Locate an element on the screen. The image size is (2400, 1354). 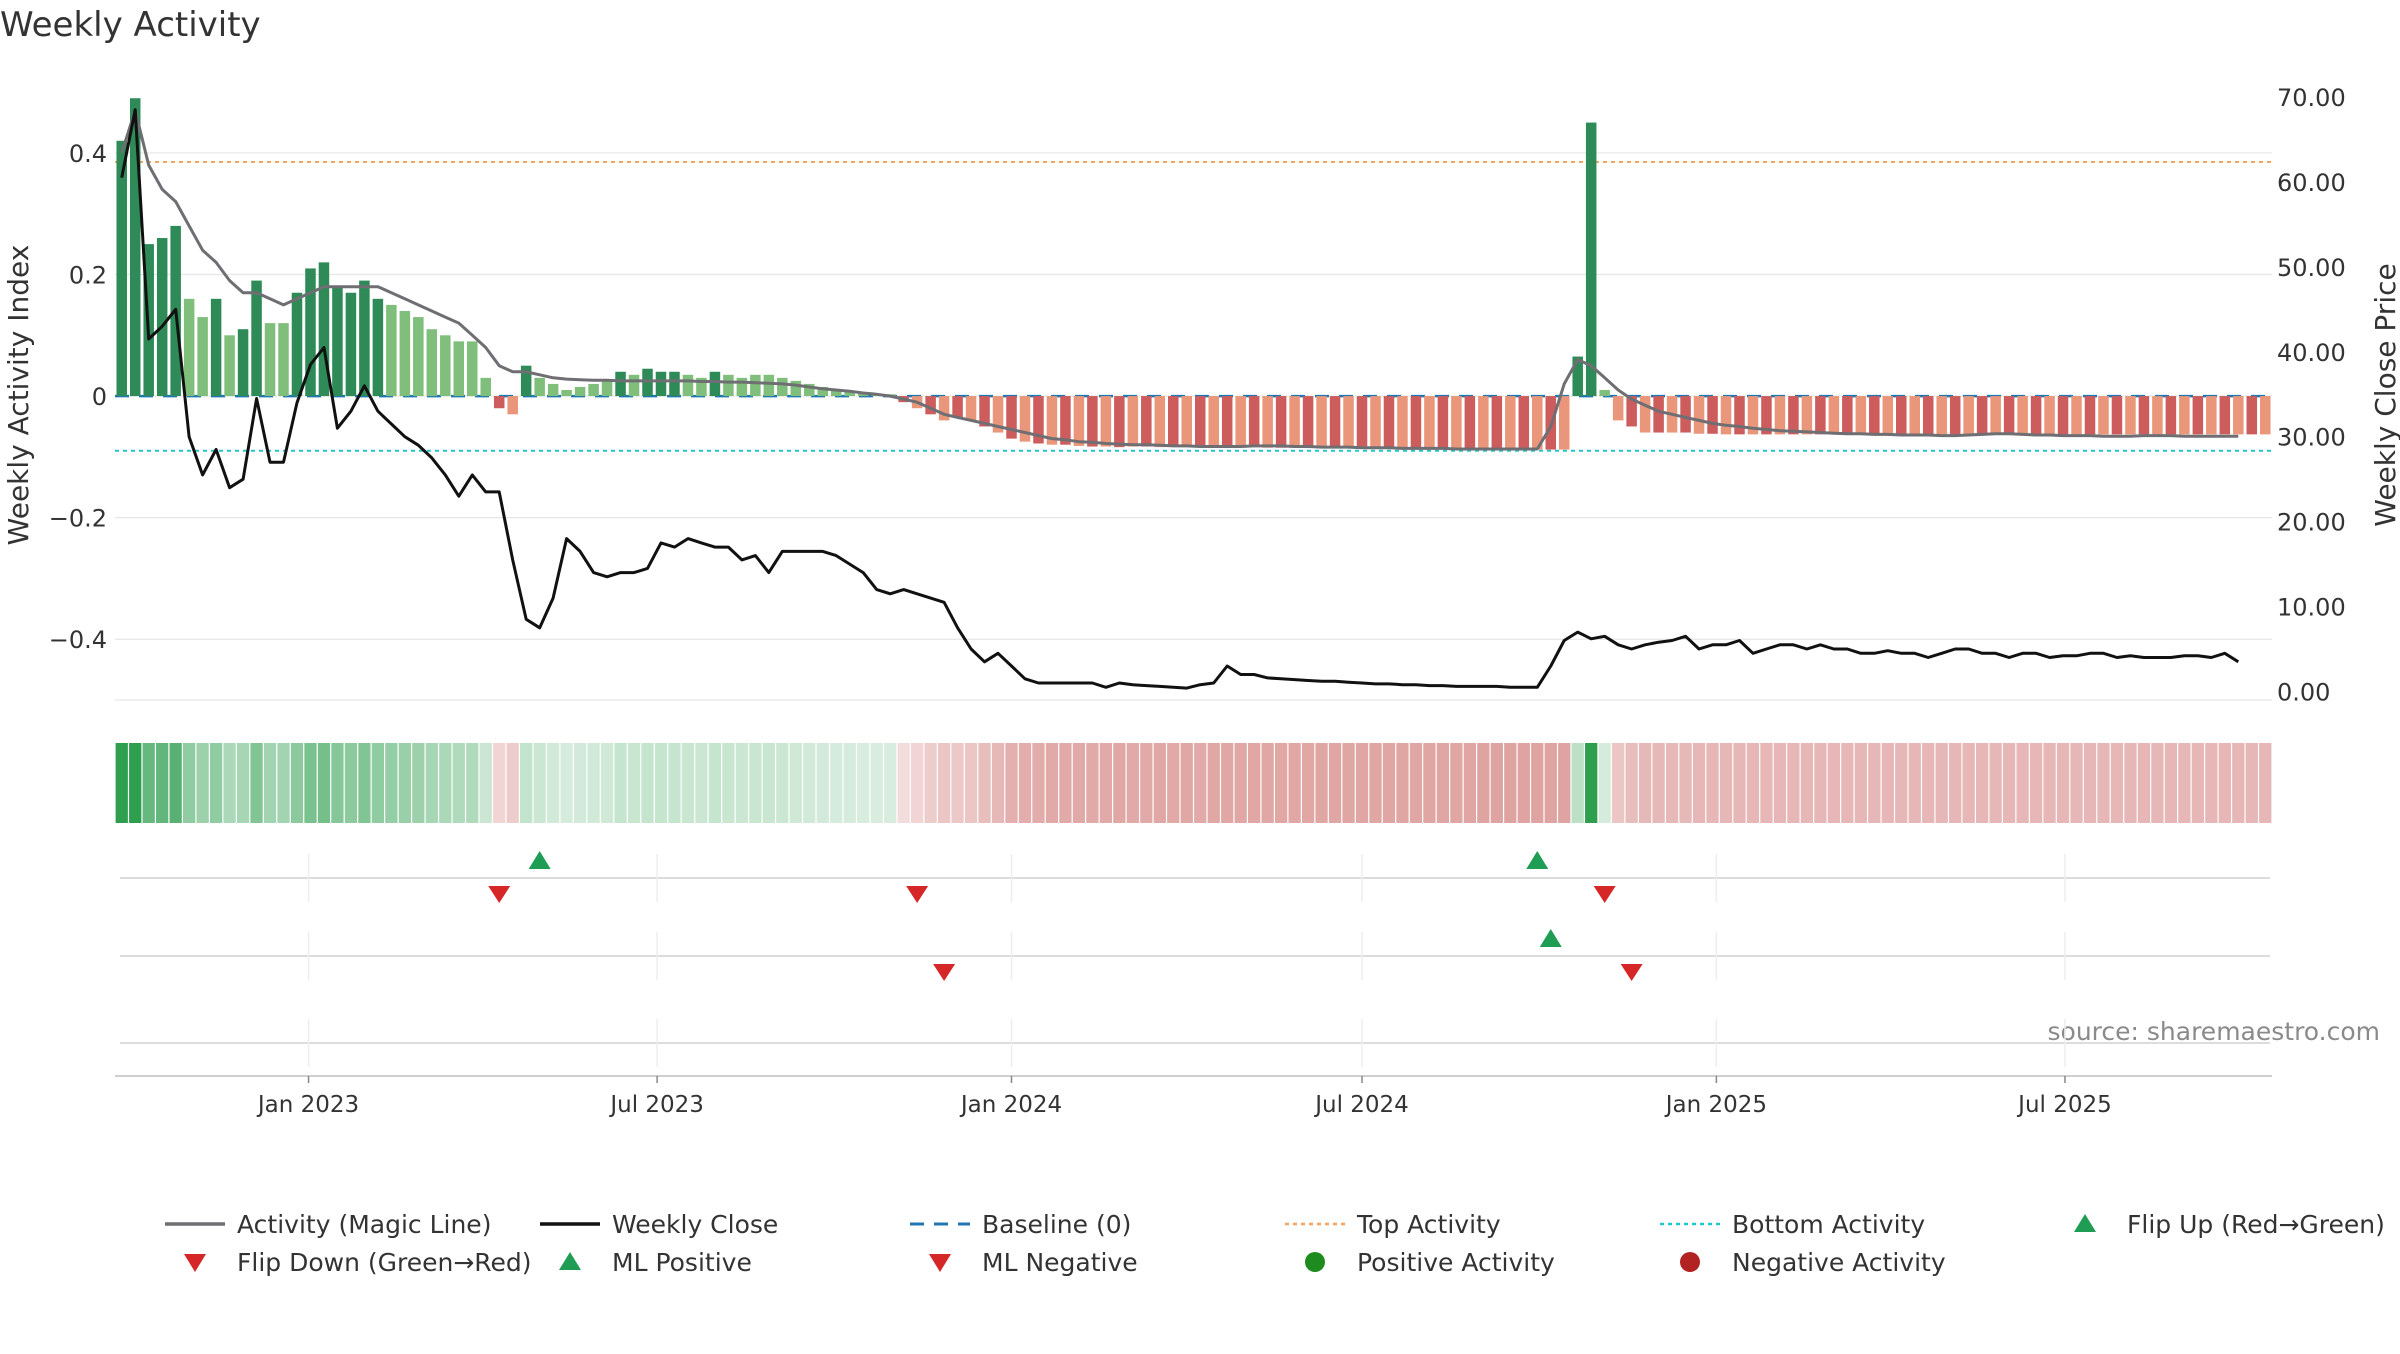
y-right-tick-label: 50.00 is located at coordinates (2311, 268).